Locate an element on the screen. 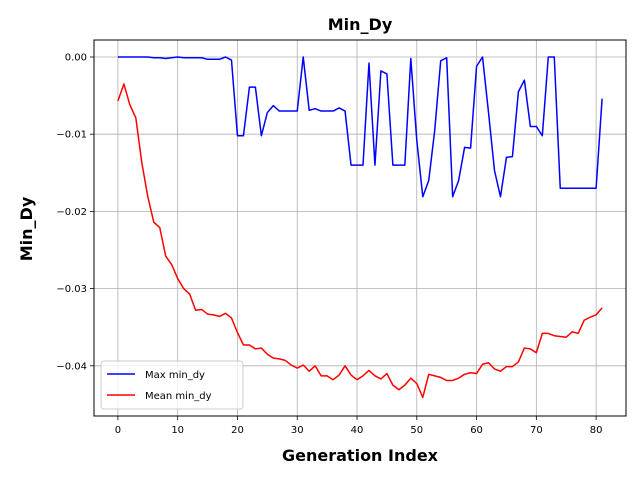 Image resolution: width=640 pixels, height=480 pixels. x-tick-label: 10 is located at coordinates (177, 430).